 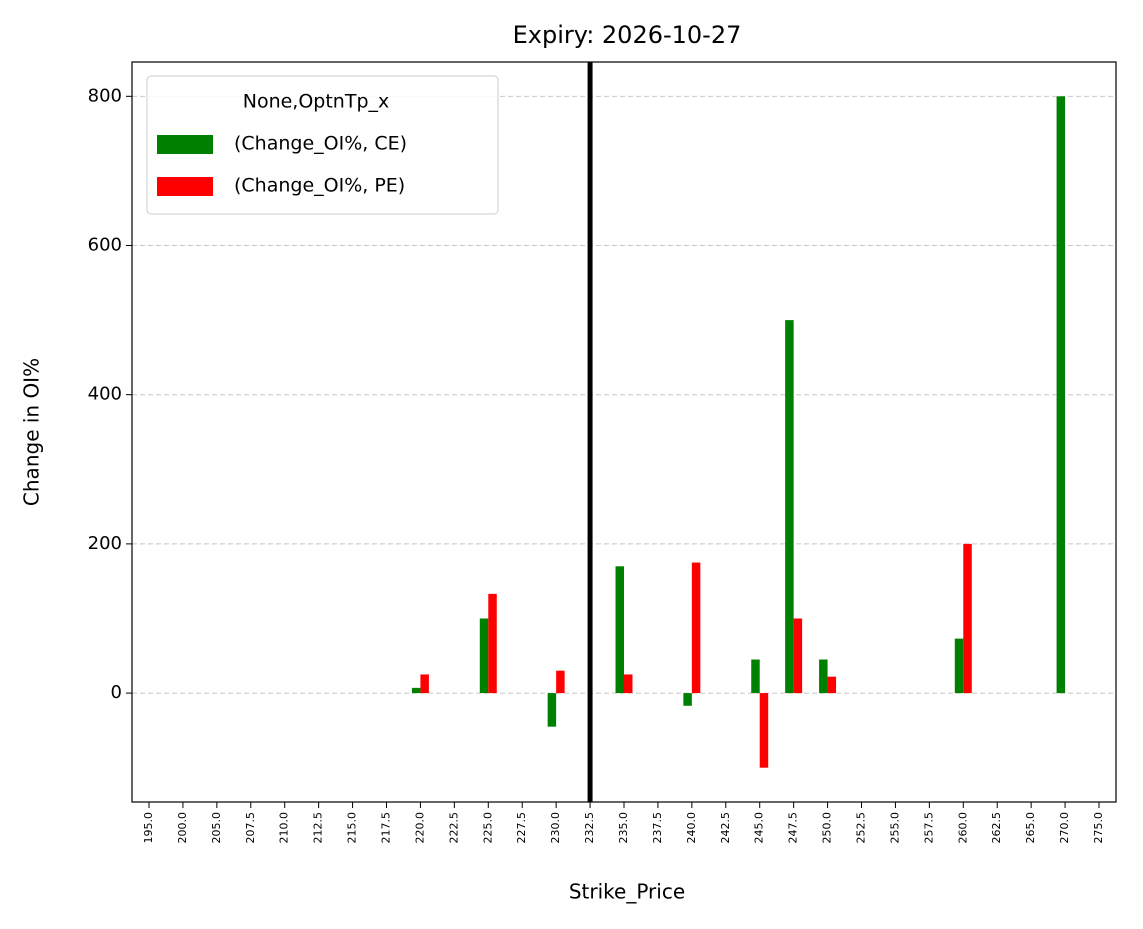 What do you see at coordinates (861, 828) in the screenshot?
I see `x-tick-label: 252.5` at bounding box center [861, 828].